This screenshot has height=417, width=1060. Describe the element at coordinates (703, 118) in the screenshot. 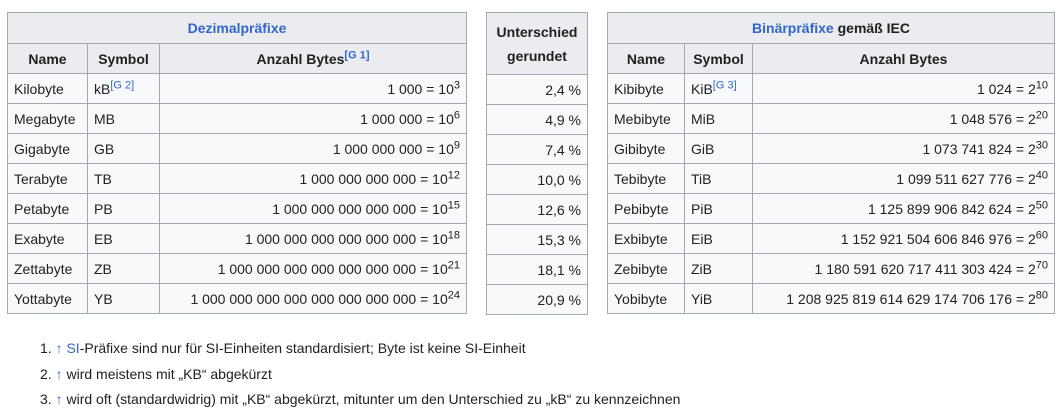

I see `unit-symbol-text: MiB` at that location.